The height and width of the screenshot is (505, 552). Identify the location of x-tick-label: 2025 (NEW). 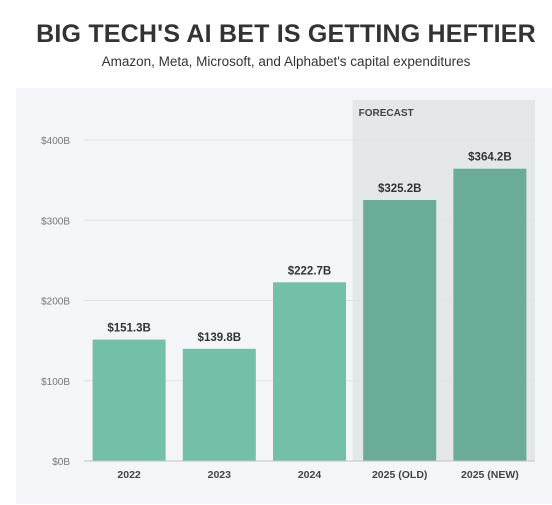
(490, 475).